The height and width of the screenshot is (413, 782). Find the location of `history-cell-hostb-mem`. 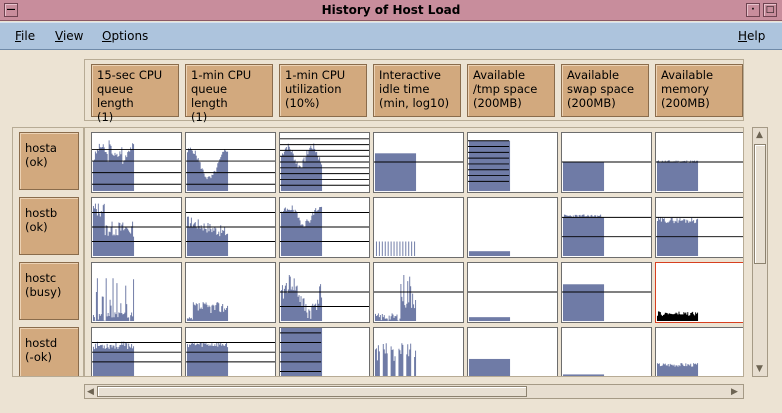

history-cell-hostb-mem is located at coordinates (699, 227).